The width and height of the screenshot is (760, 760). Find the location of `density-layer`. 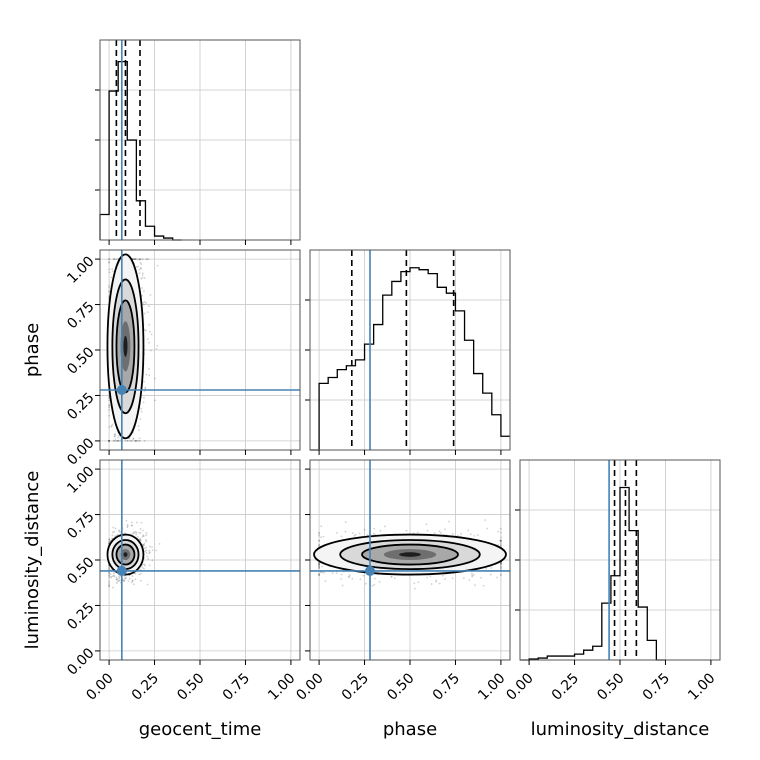

density-layer is located at coordinates (132, 347).